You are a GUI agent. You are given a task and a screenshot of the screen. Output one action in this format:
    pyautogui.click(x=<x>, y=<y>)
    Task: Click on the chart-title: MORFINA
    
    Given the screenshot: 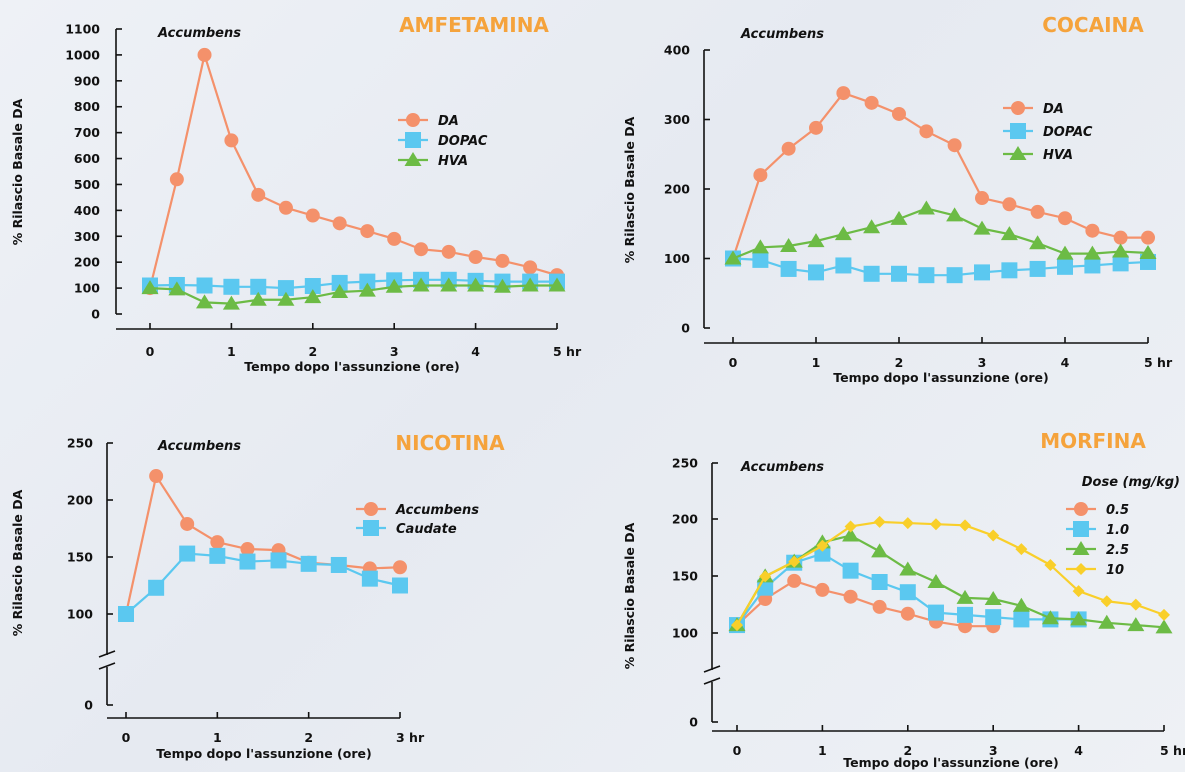 What is the action you would take?
    pyautogui.click(x=1093, y=441)
    